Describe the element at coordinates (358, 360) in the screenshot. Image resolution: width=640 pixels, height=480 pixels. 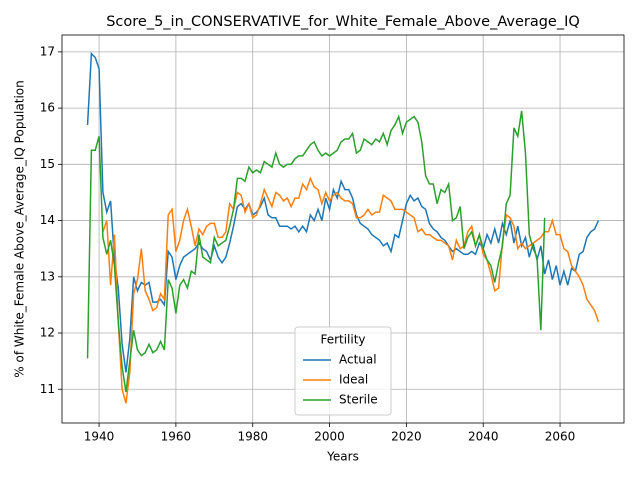
I see `legend-label: Actual` at that location.